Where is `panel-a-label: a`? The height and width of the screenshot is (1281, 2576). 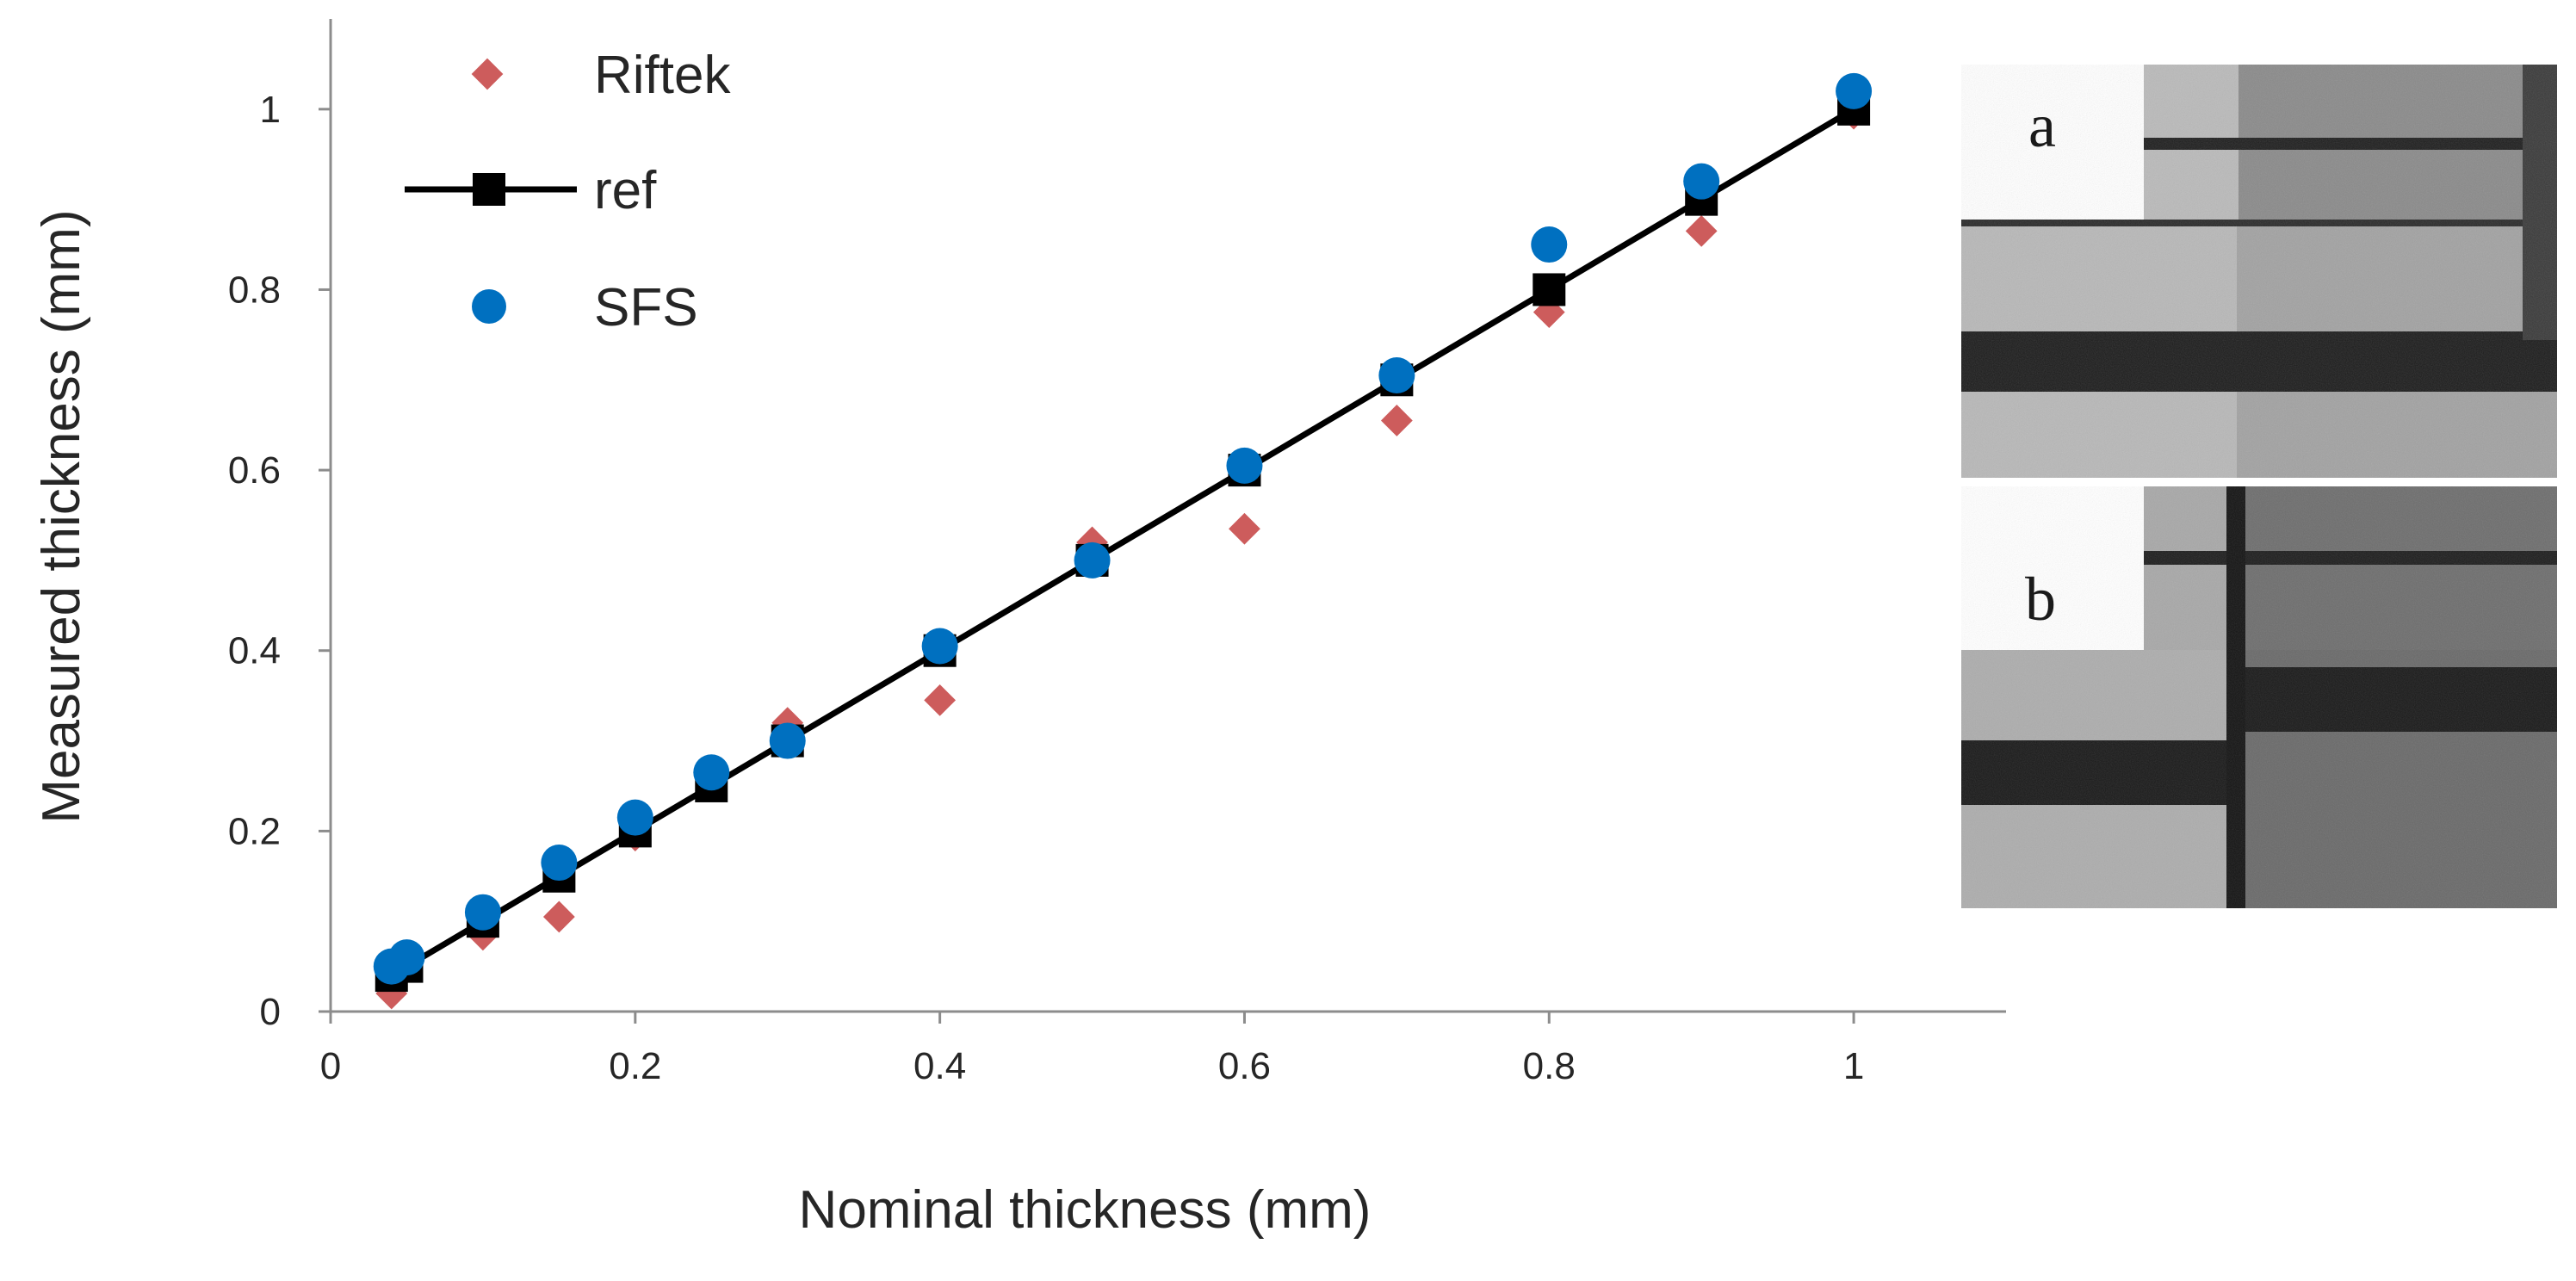
panel-a-label: a is located at coordinates (2042, 125).